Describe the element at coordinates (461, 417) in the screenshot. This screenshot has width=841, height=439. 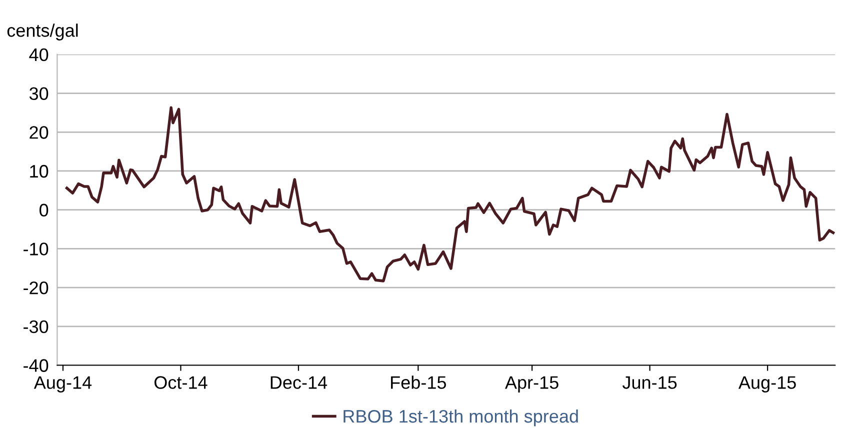
I see `legend-label: RBOB 1st-13th month spread` at that location.